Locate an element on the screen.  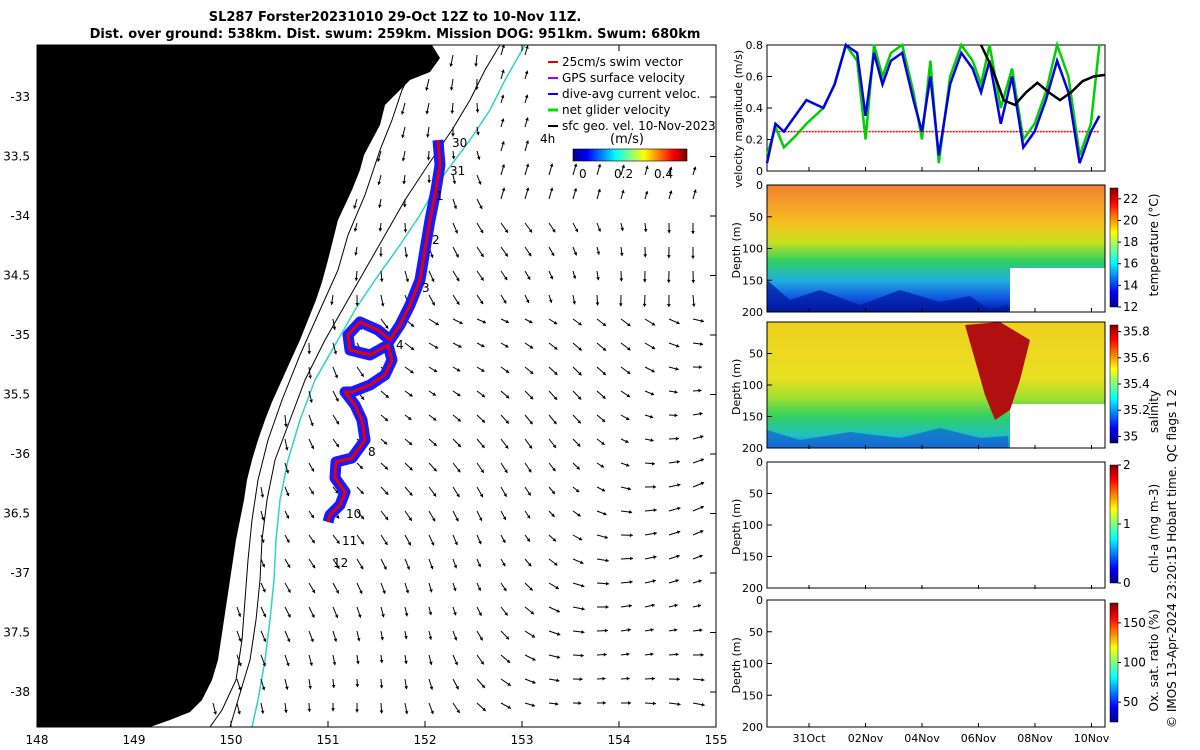
depth-tick-label: 150 is located at coordinates (752, 695).